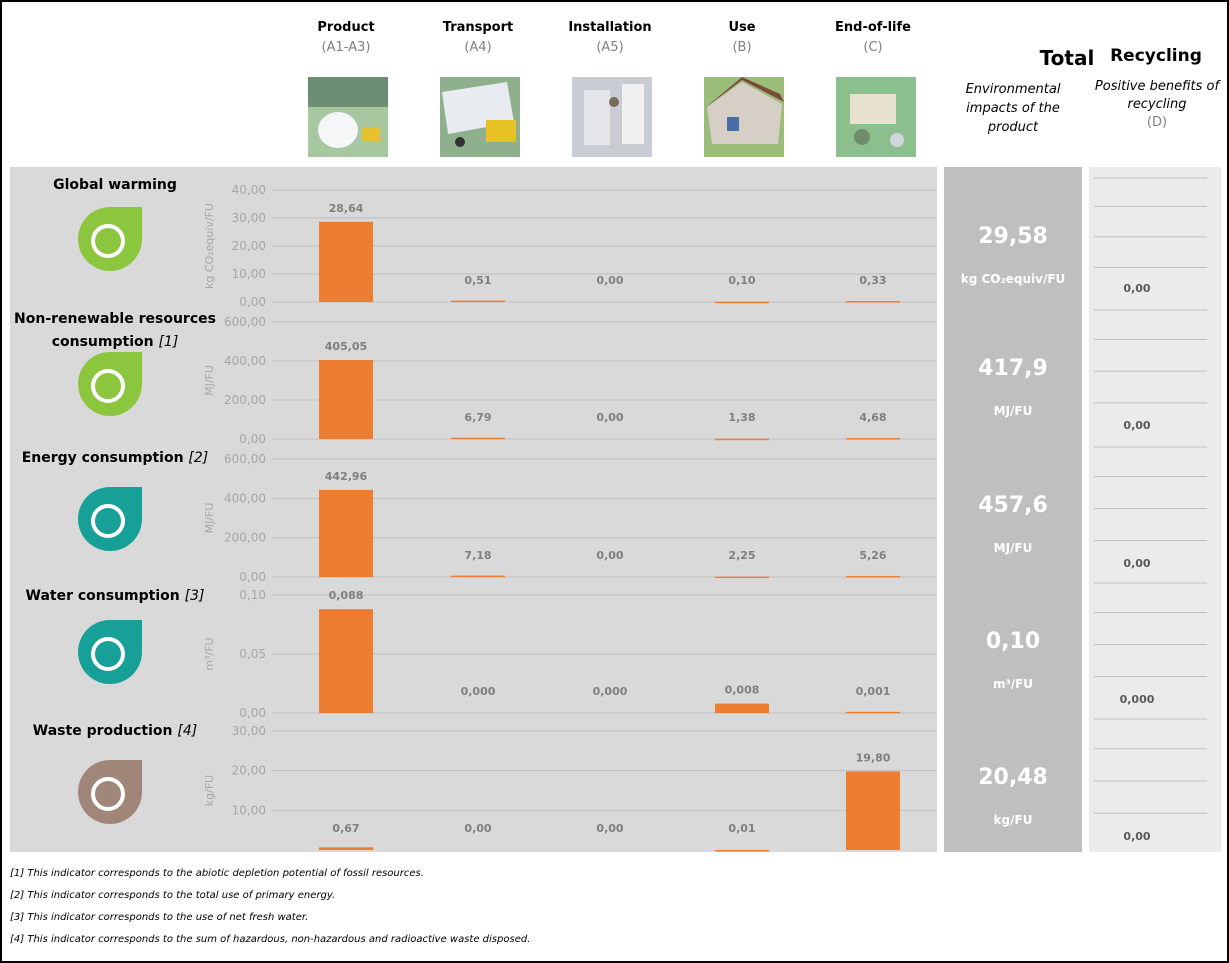  What do you see at coordinates (115, 185) in the screenshot?
I see `row-title: Global warming` at bounding box center [115, 185].